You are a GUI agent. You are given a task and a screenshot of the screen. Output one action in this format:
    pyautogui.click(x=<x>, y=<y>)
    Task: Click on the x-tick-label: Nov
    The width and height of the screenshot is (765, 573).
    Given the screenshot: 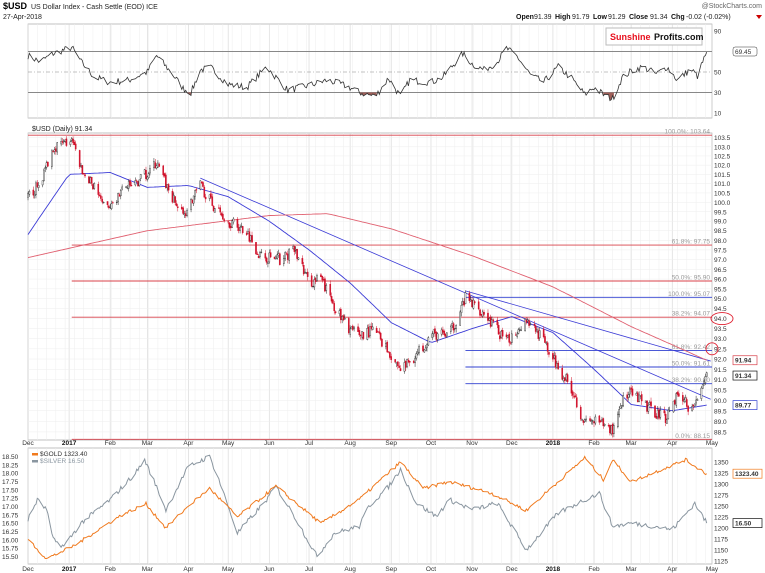 What is the action you would take?
    pyautogui.click(x=472, y=569)
    